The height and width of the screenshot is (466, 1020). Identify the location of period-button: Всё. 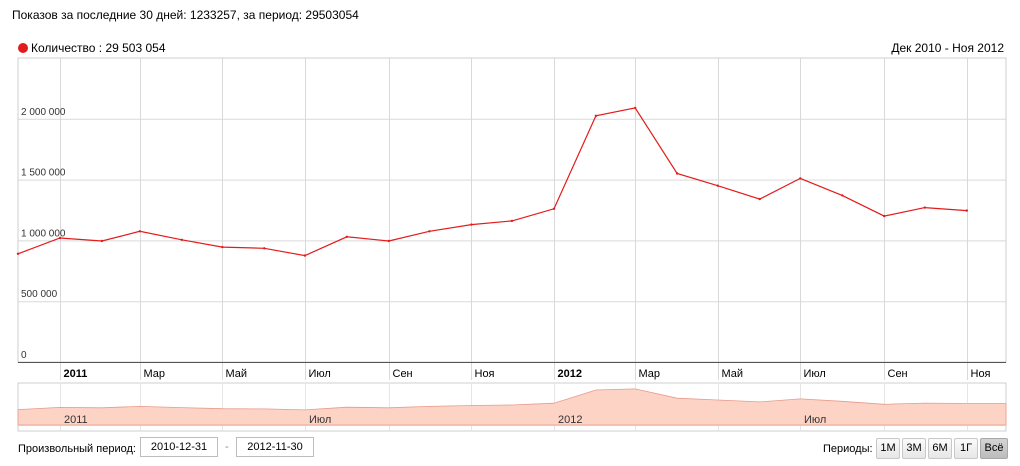
(994, 448).